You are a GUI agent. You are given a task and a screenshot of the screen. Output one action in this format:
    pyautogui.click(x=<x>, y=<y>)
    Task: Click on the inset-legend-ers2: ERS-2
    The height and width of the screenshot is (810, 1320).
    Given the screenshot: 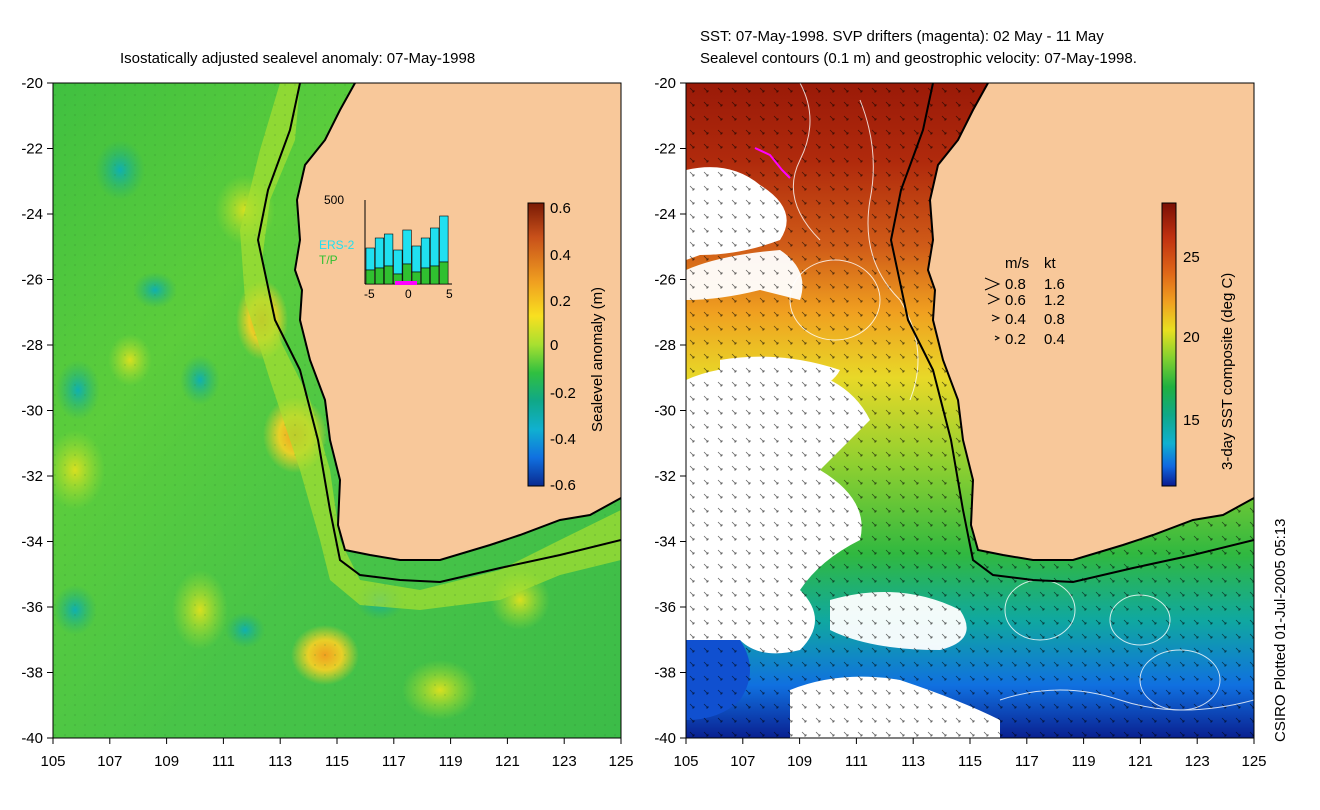 What is the action you would take?
    pyautogui.click(x=337, y=245)
    